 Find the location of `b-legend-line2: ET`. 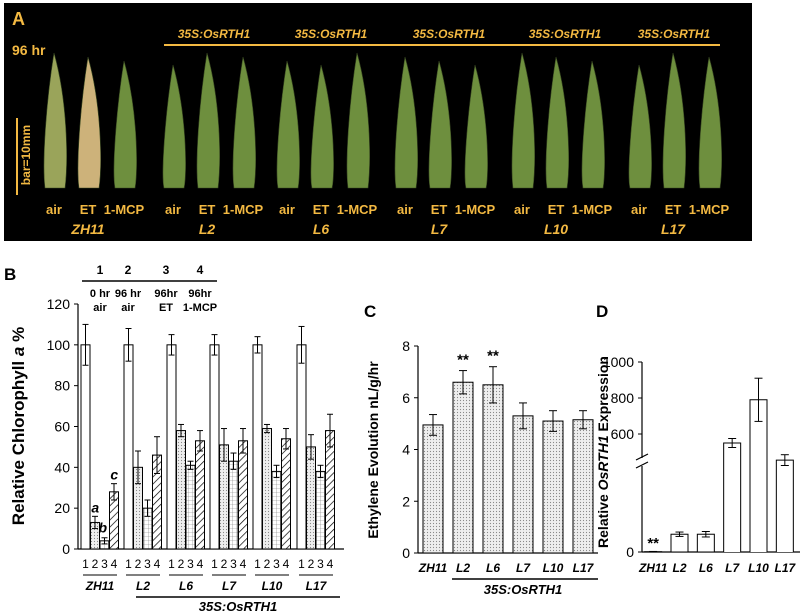

b-legend-line2: ET is located at coordinates (166, 308).